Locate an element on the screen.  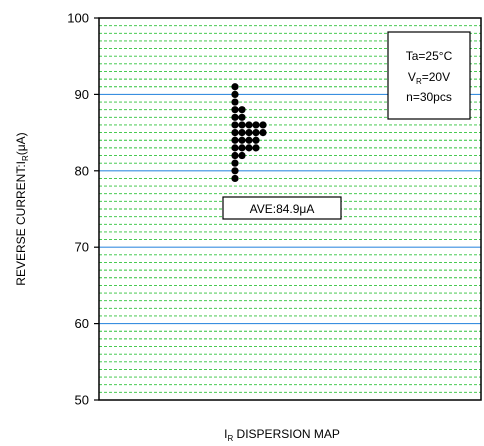
legend-line-sample-count: n=30pcs is located at coordinates (429, 97).